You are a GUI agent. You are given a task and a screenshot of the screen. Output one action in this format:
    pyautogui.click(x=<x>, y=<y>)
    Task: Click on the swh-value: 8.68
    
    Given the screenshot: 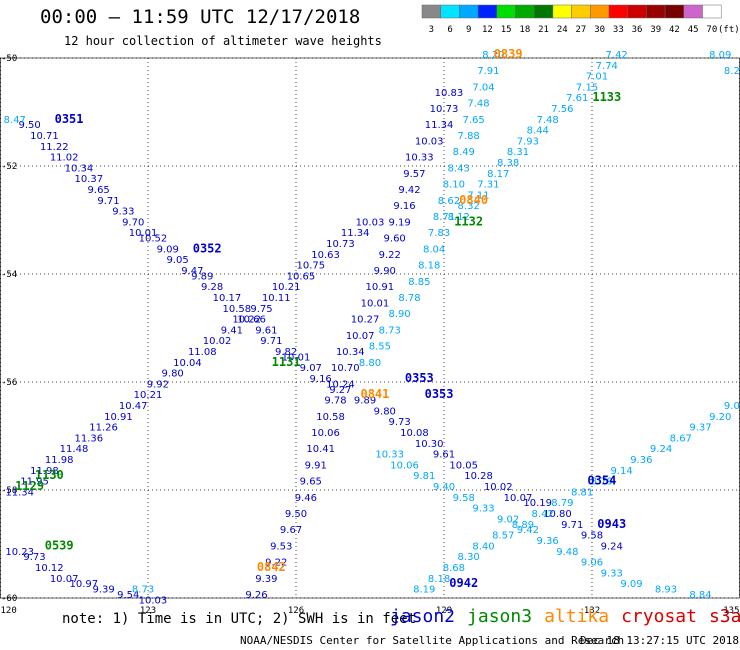 What is the action you would take?
    pyautogui.click(x=454, y=568)
    